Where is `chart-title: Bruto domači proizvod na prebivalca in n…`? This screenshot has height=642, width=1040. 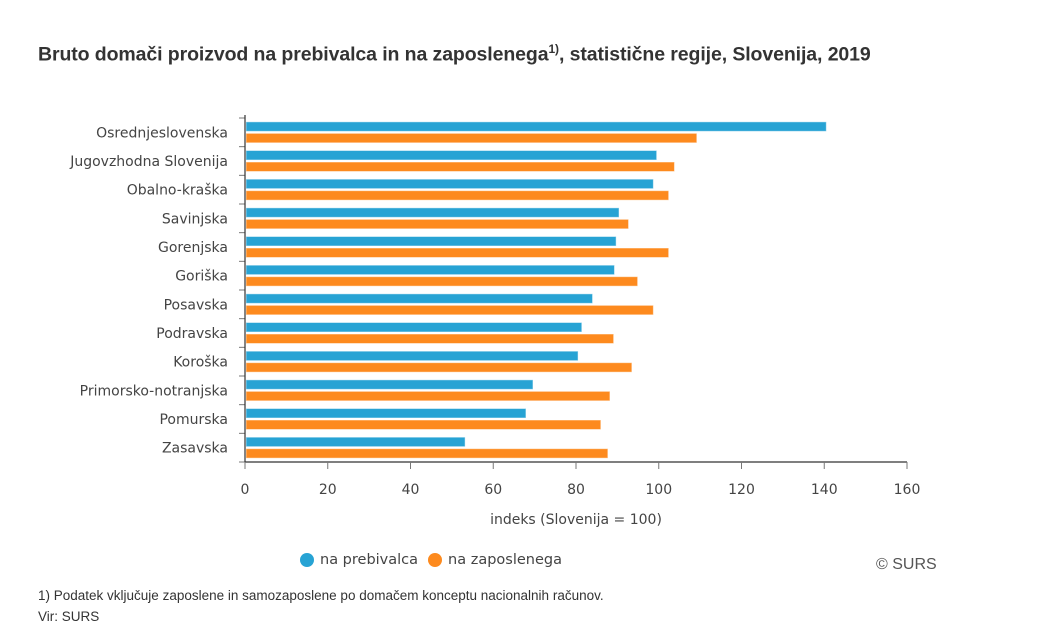
chart-title: Bruto domači proizvod na prebivalca in n… is located at coordinates (454, 54).